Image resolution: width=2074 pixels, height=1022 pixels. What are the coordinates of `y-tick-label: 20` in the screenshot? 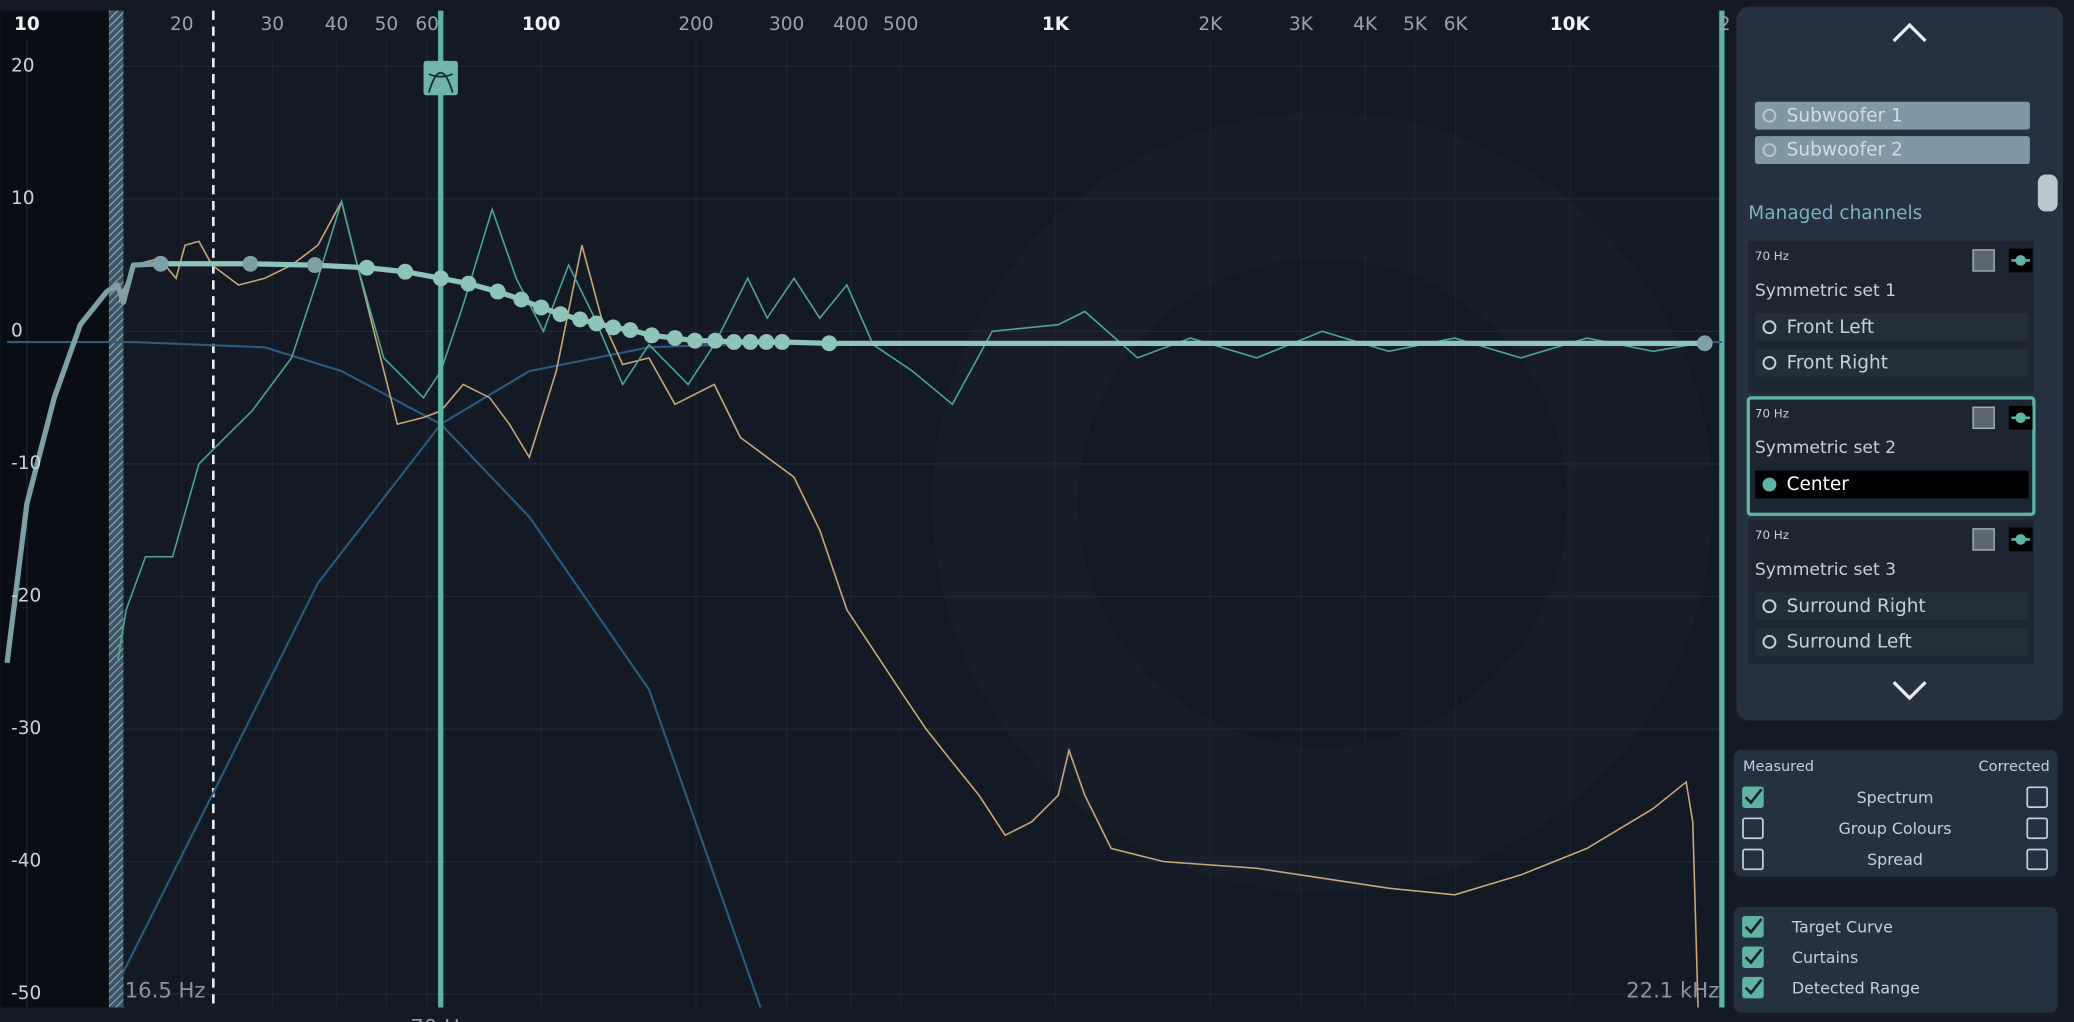 It's located at (23, 65).